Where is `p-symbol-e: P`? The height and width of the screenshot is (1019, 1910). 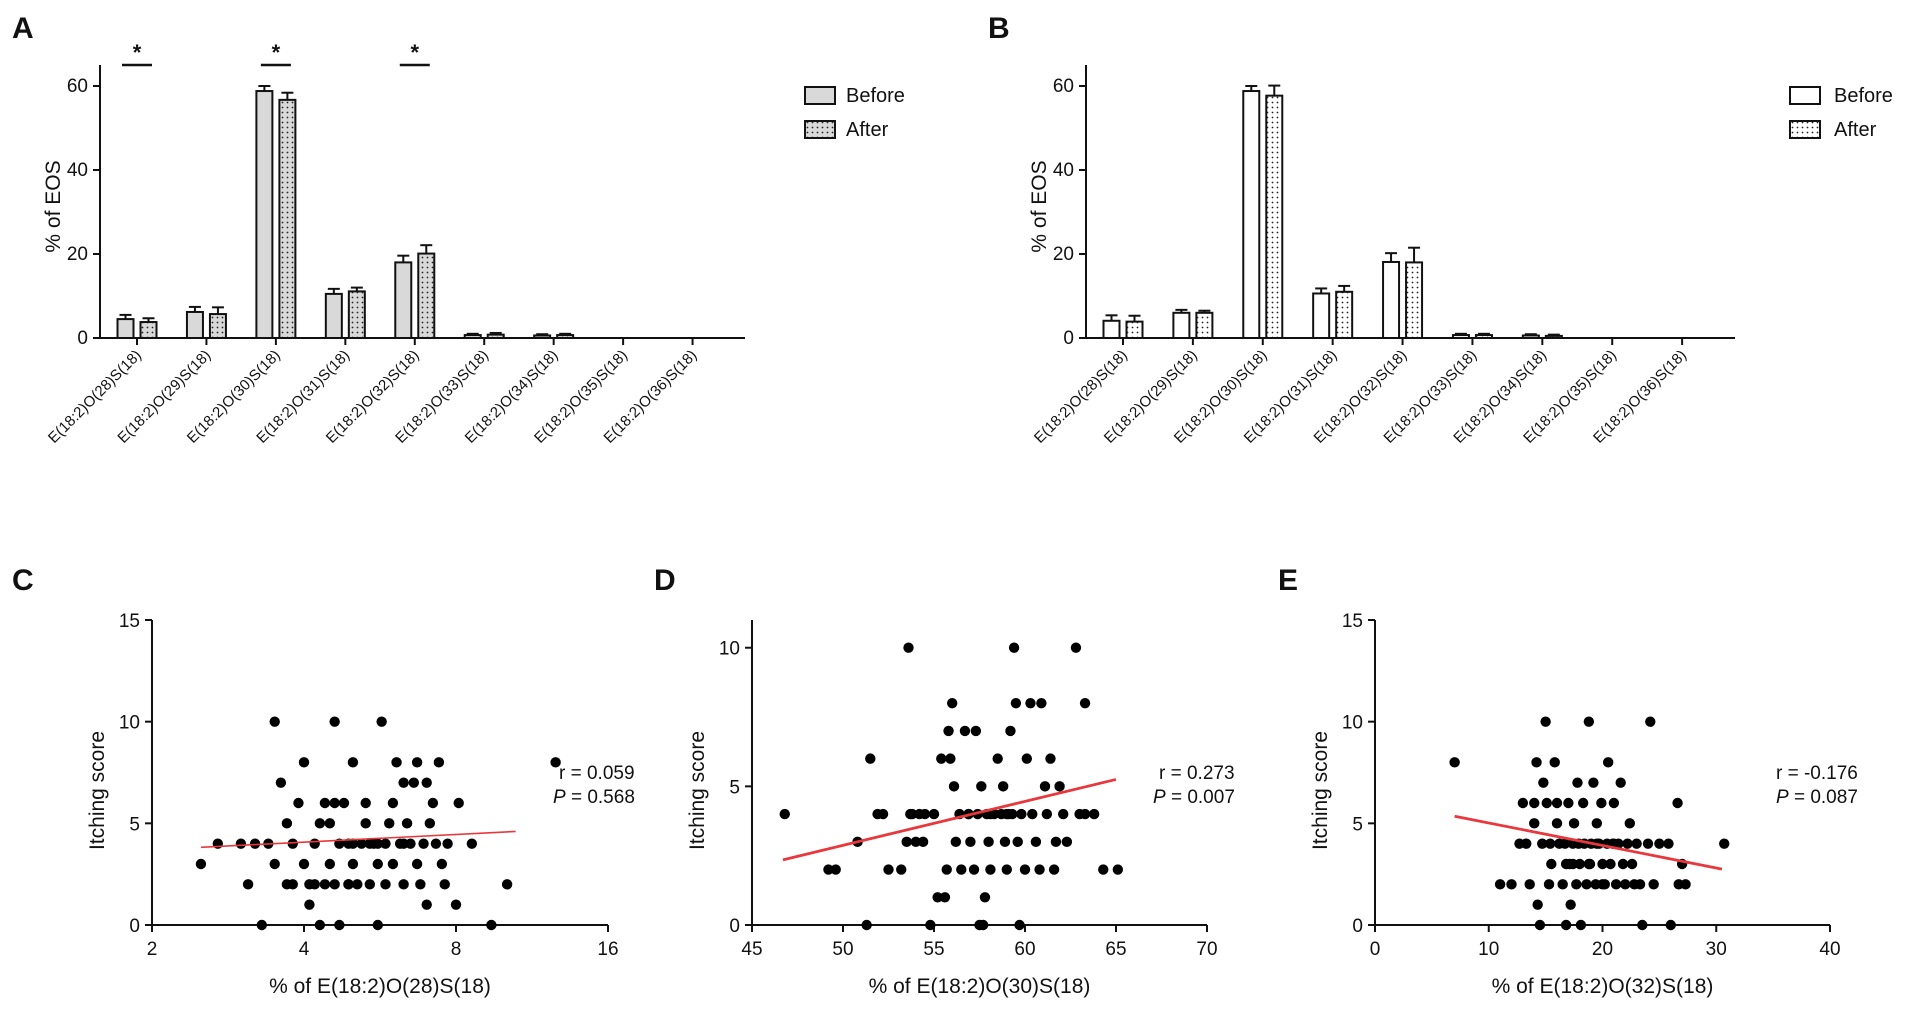 p-symbol-e: P is located at coordinates (1782, 797).